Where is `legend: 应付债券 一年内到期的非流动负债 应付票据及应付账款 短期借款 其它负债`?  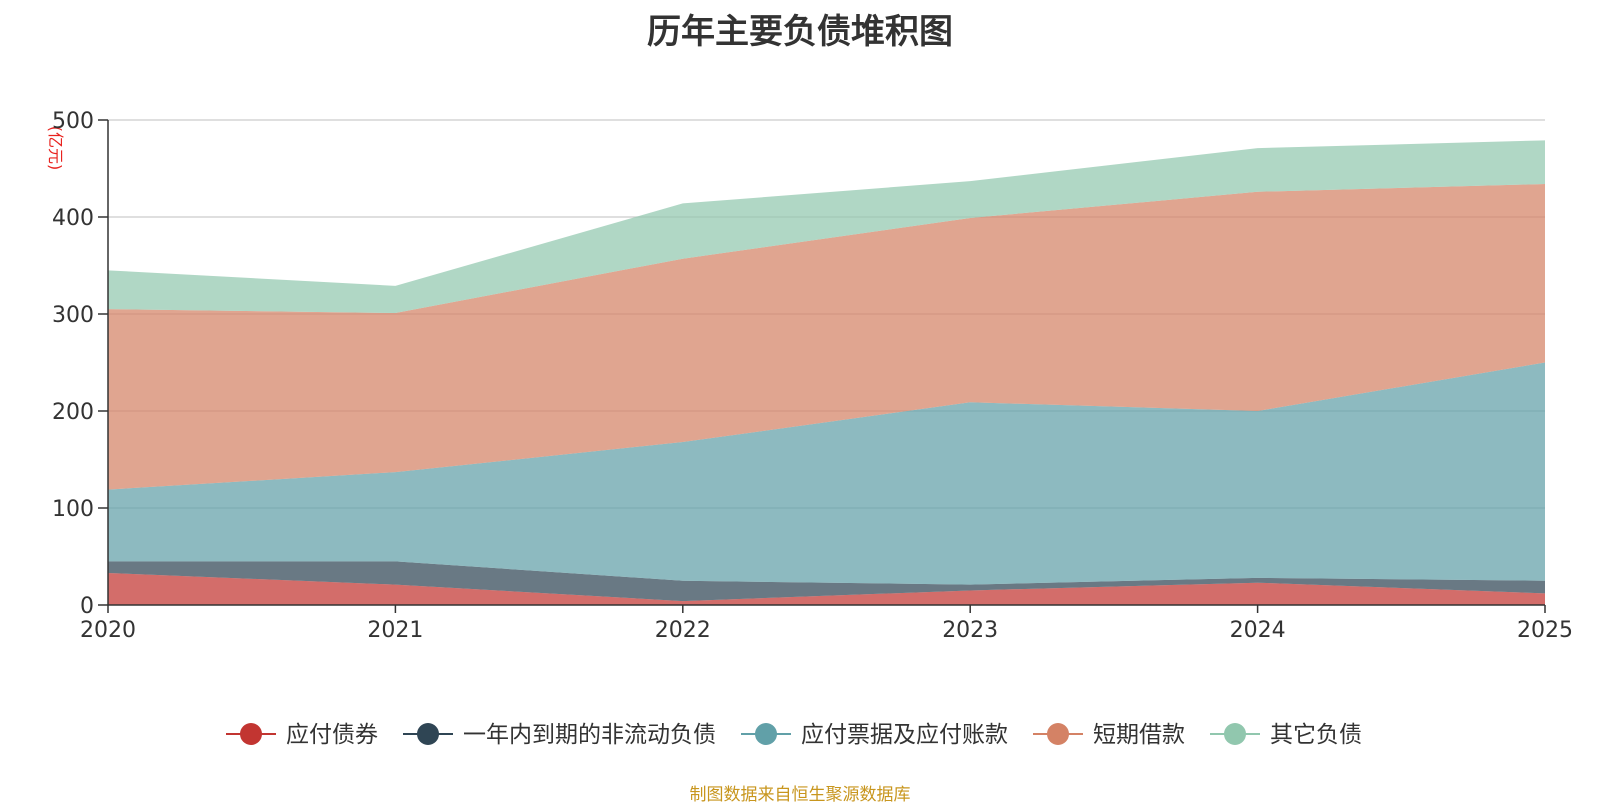
legend: 应付债券 一年内到期的非流动负债 应付票据及应付账款 短期借款 其它负债 is located at coordinates (794, 735).